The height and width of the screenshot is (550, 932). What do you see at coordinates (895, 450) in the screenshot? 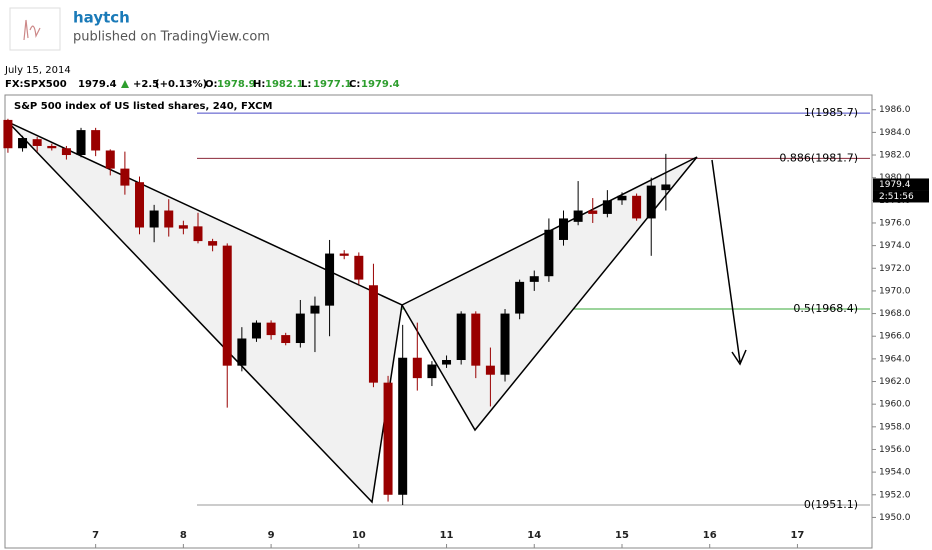
I see `y-tick-label: 1956.0` at bounding box center [895, 450].